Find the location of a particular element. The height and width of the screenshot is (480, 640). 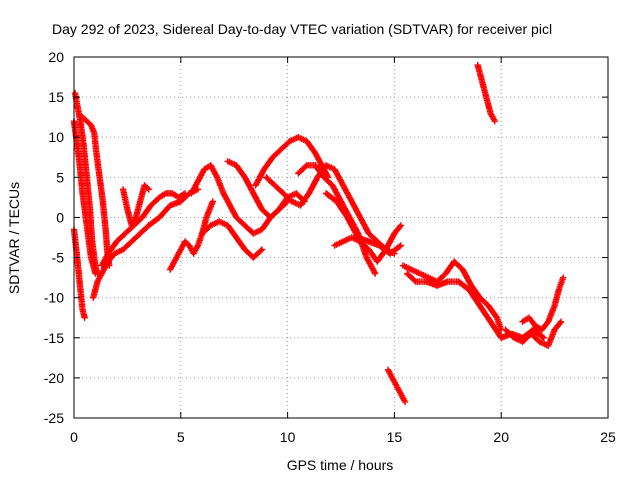

x-tick-label: 20 is located at coordinates (501, 437).